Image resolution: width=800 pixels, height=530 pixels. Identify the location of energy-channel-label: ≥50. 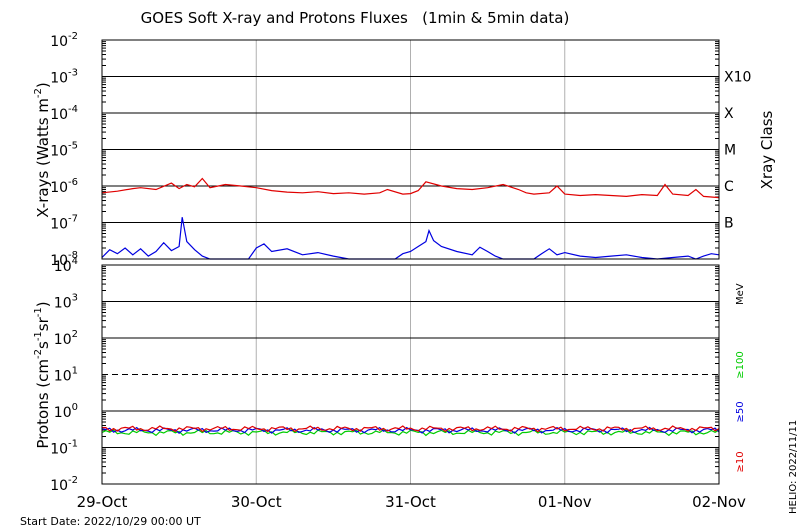
(740, 411).